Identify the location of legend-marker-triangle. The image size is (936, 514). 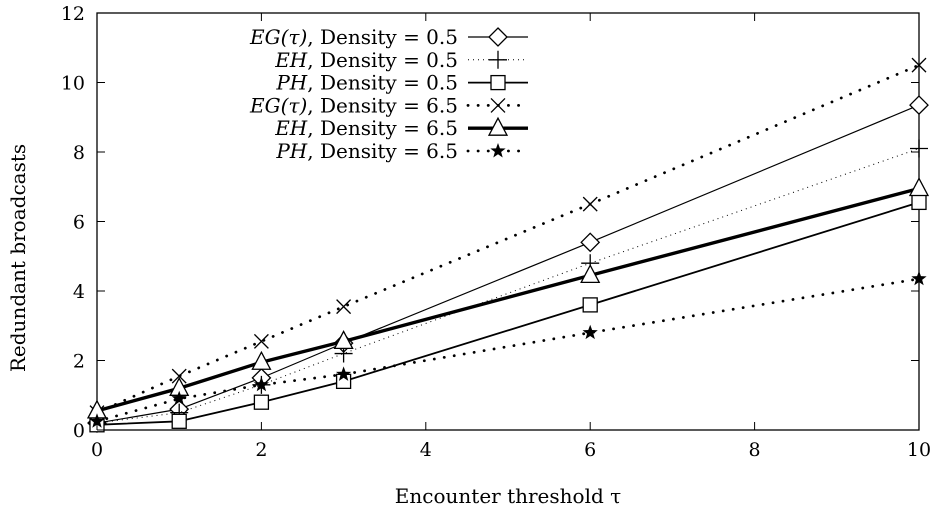
(498, 126).